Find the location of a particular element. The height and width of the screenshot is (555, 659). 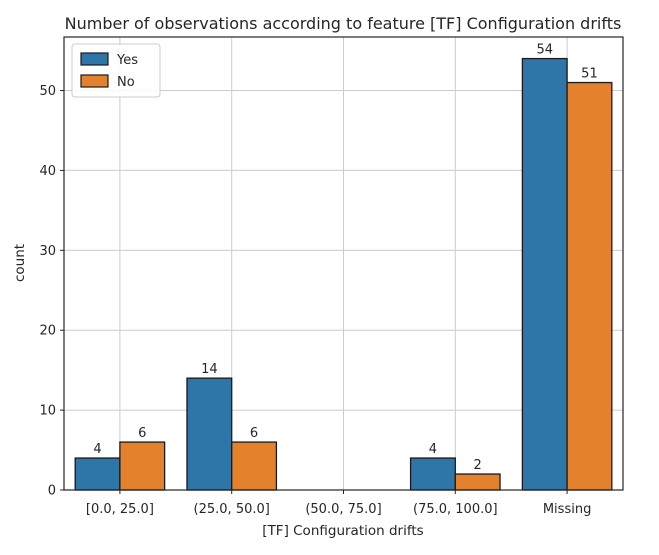

x-tick-label: (25.0, 50.0] is located at coordinates (232, 509).